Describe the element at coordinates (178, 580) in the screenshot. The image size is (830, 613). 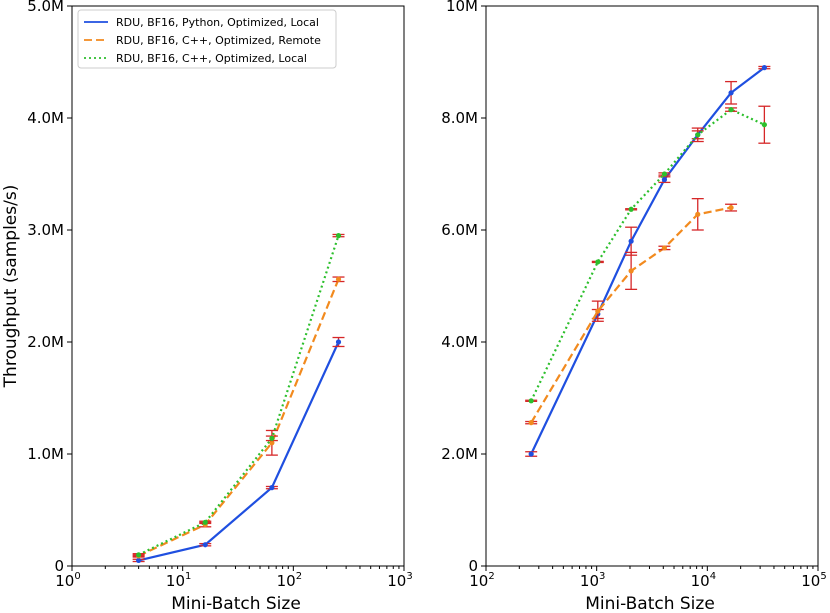
I see `x-tick-label: 10¹` at that location.